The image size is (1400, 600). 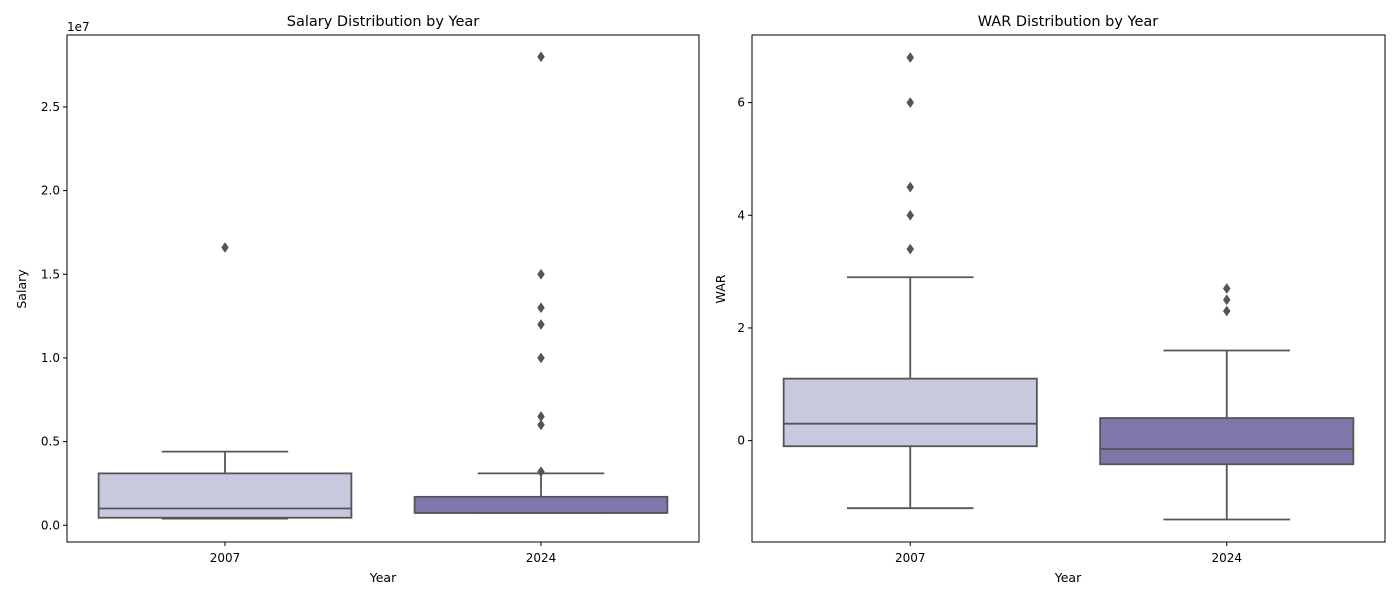 What do you see at coordinates (383, 577) in the screenshot?
I see `salary-x-axis-label: Year` at bounding box center [383, 577].